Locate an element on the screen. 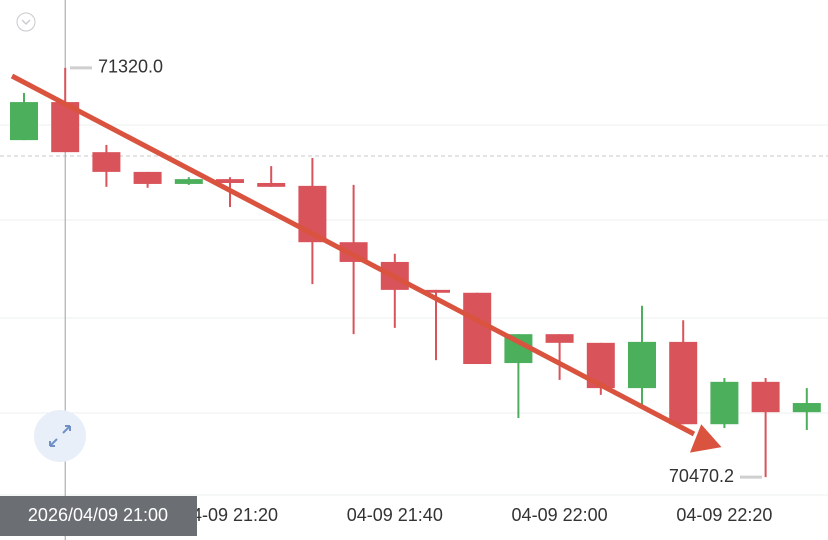 This screenshot has height=540, width=828. expand-button-bg is located at coordinates (60, 436).